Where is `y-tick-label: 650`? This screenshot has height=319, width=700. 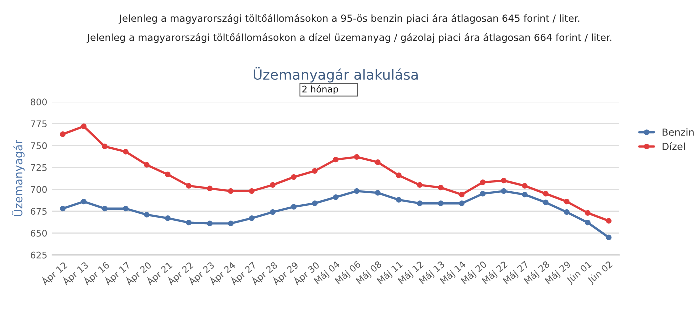 y-tick-label: 650 is located at coordinates (39, 233).